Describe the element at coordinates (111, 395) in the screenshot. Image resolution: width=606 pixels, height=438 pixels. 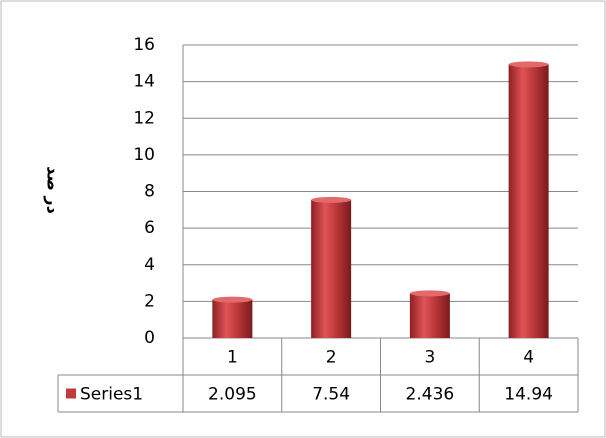
I see `legend-label: Series1` at that location.